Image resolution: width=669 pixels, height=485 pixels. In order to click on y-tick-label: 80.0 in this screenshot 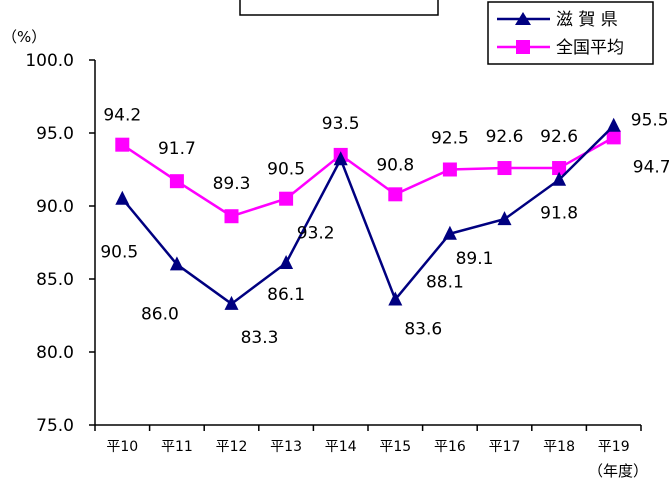, I will do `click(55, 353)`.